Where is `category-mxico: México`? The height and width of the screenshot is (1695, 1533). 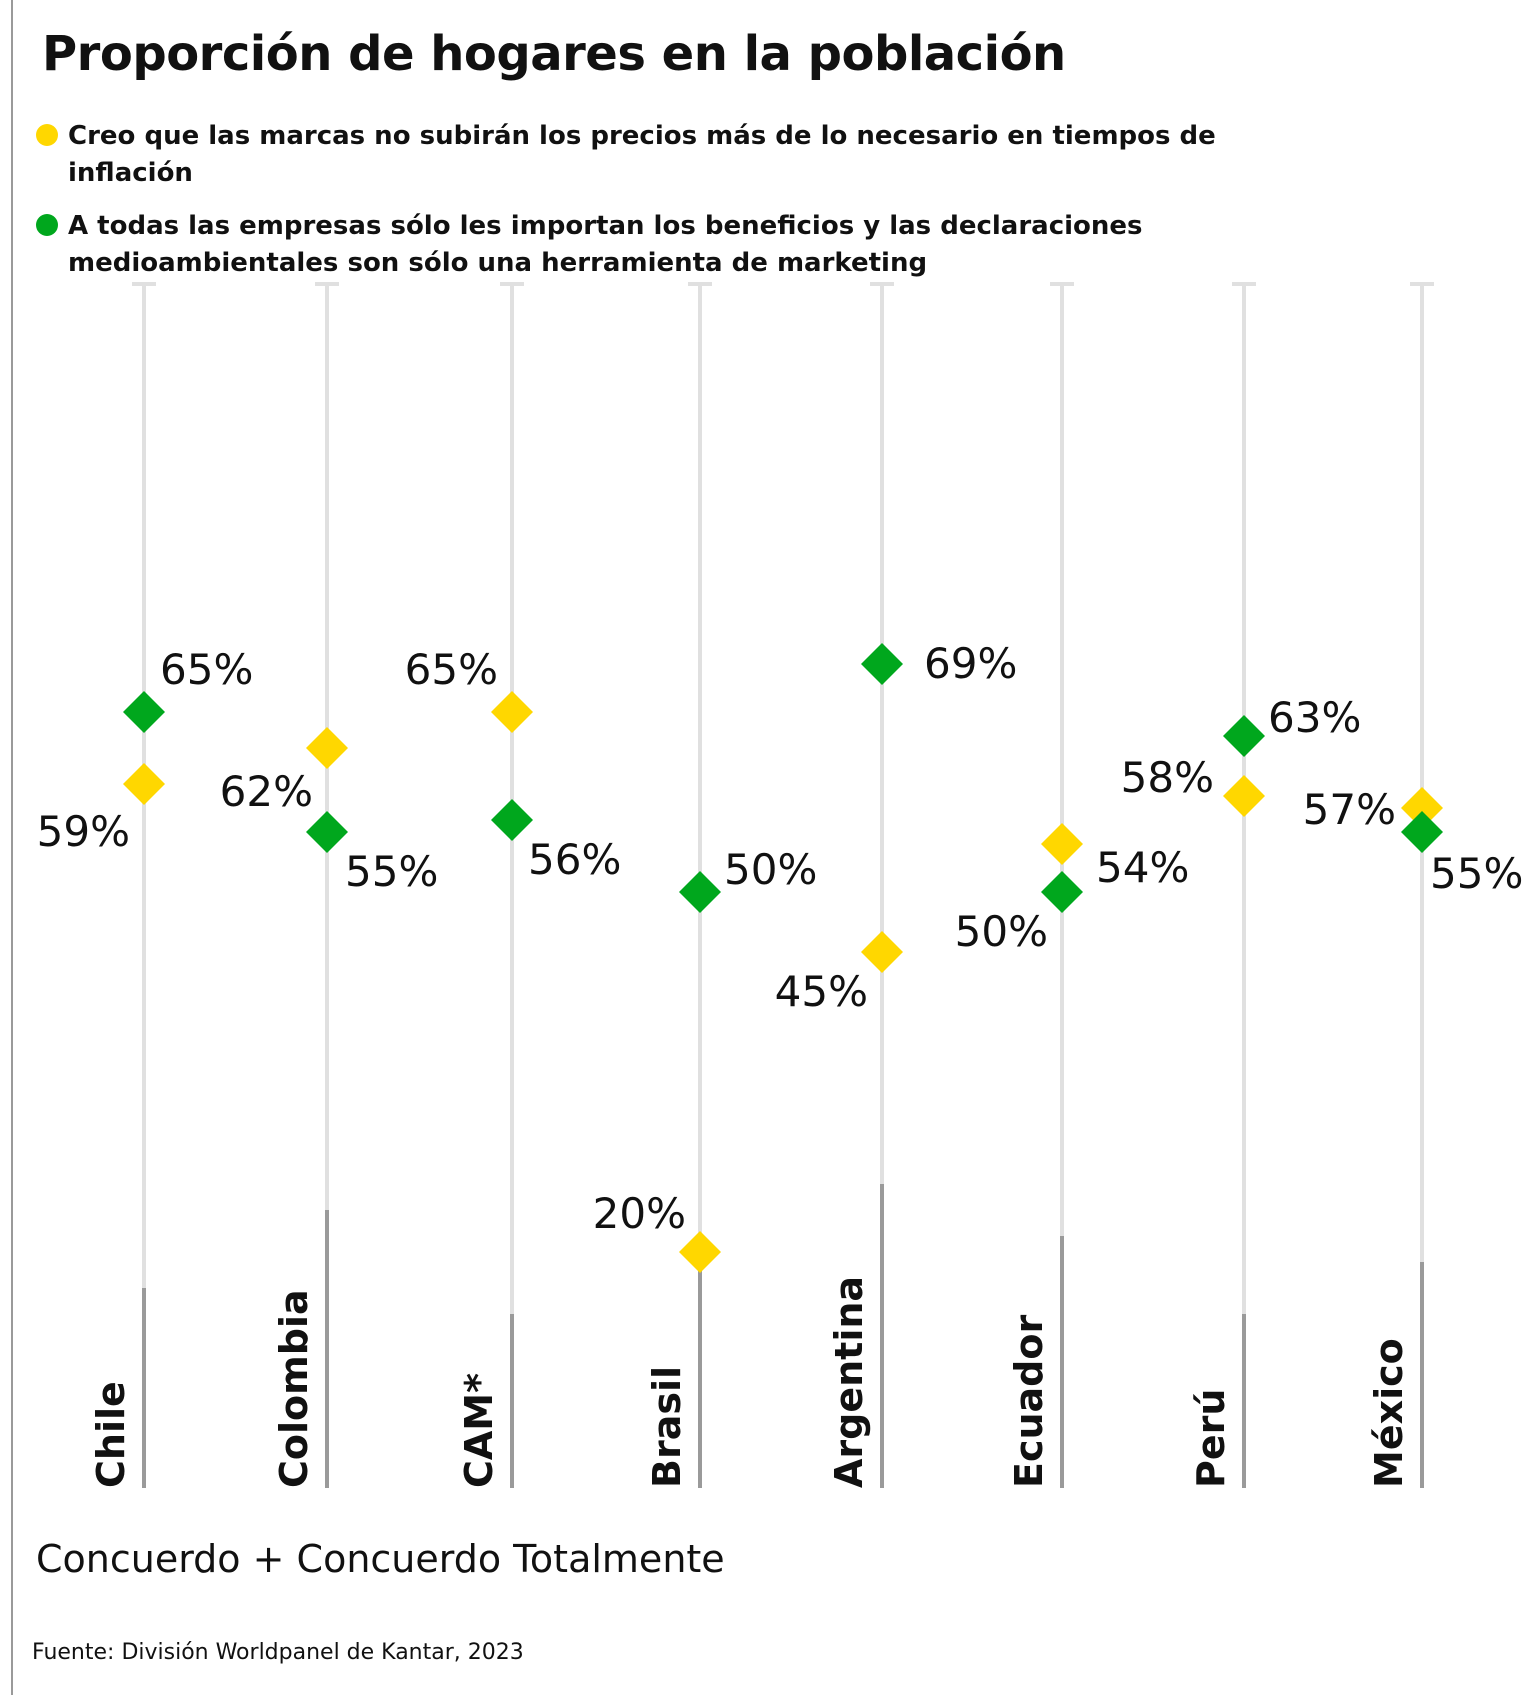
category-mxico: México is located at coordinates (1400, 885).